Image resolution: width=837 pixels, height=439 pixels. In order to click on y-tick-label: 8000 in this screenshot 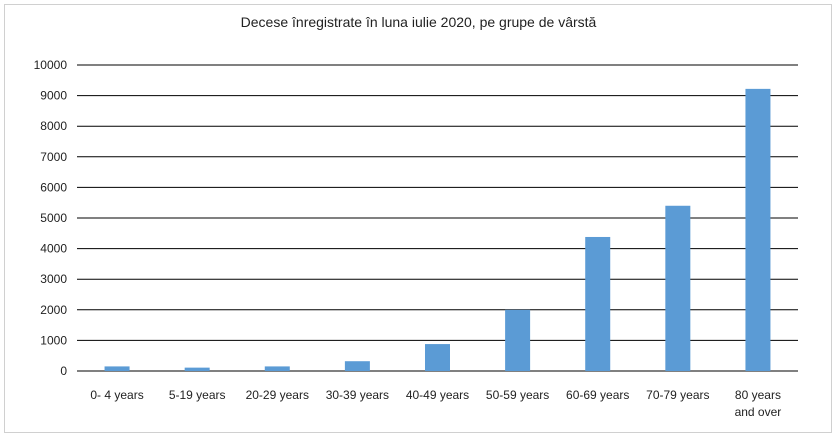, I will do `click(53, 126)`.